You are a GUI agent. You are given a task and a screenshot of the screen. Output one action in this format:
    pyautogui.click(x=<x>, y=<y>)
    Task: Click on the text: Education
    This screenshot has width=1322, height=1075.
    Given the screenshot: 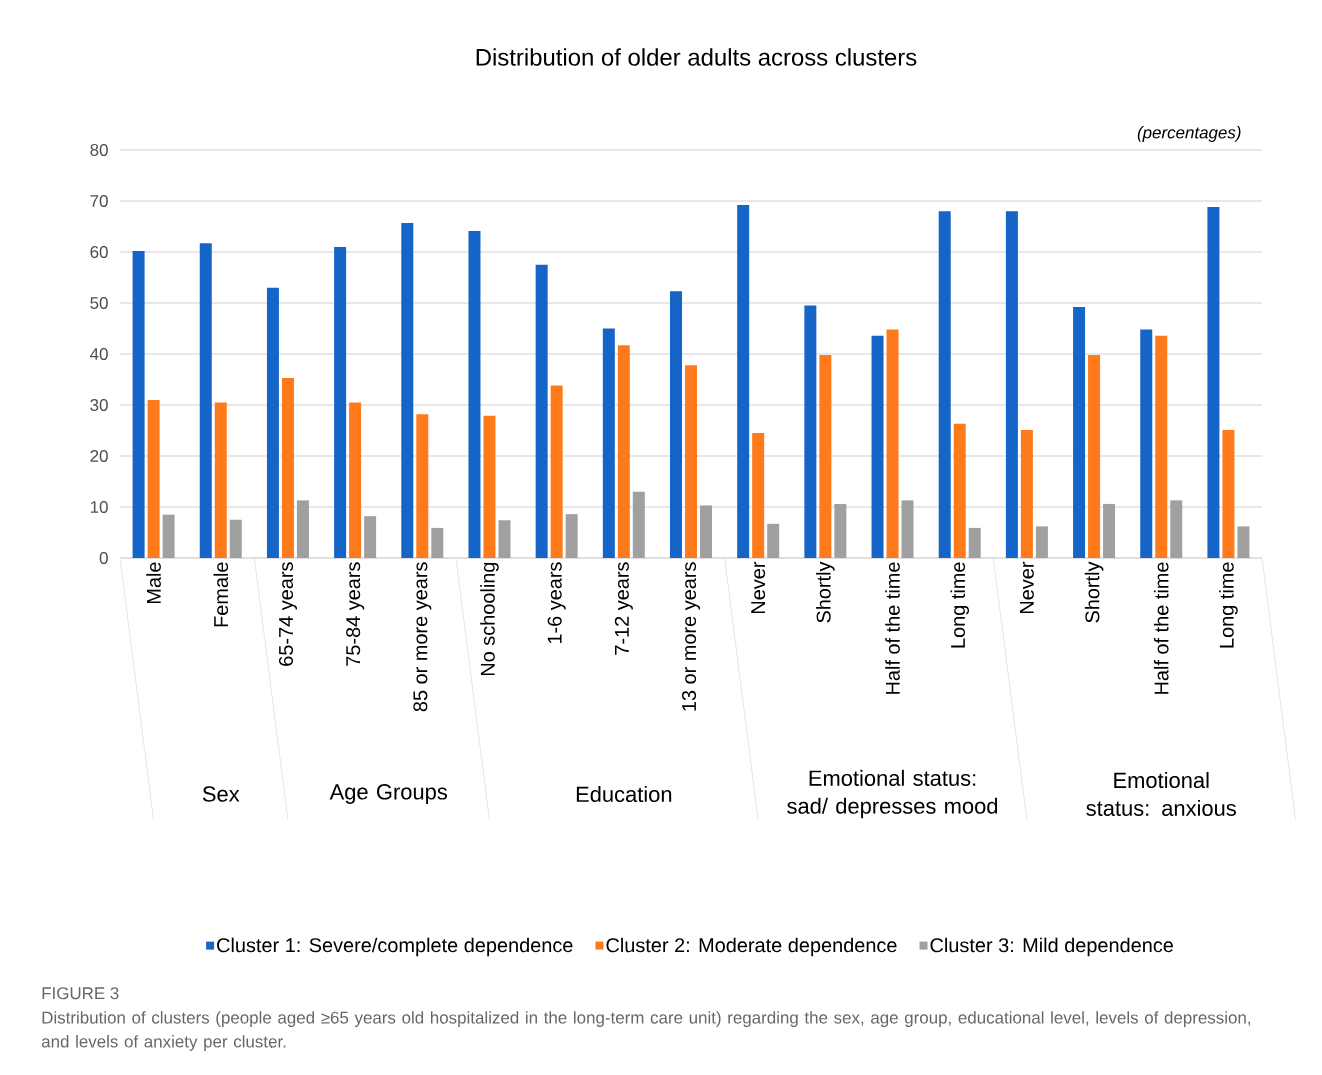 What is the action you would take?
    pyautogui.click(x=624, y=794)
    